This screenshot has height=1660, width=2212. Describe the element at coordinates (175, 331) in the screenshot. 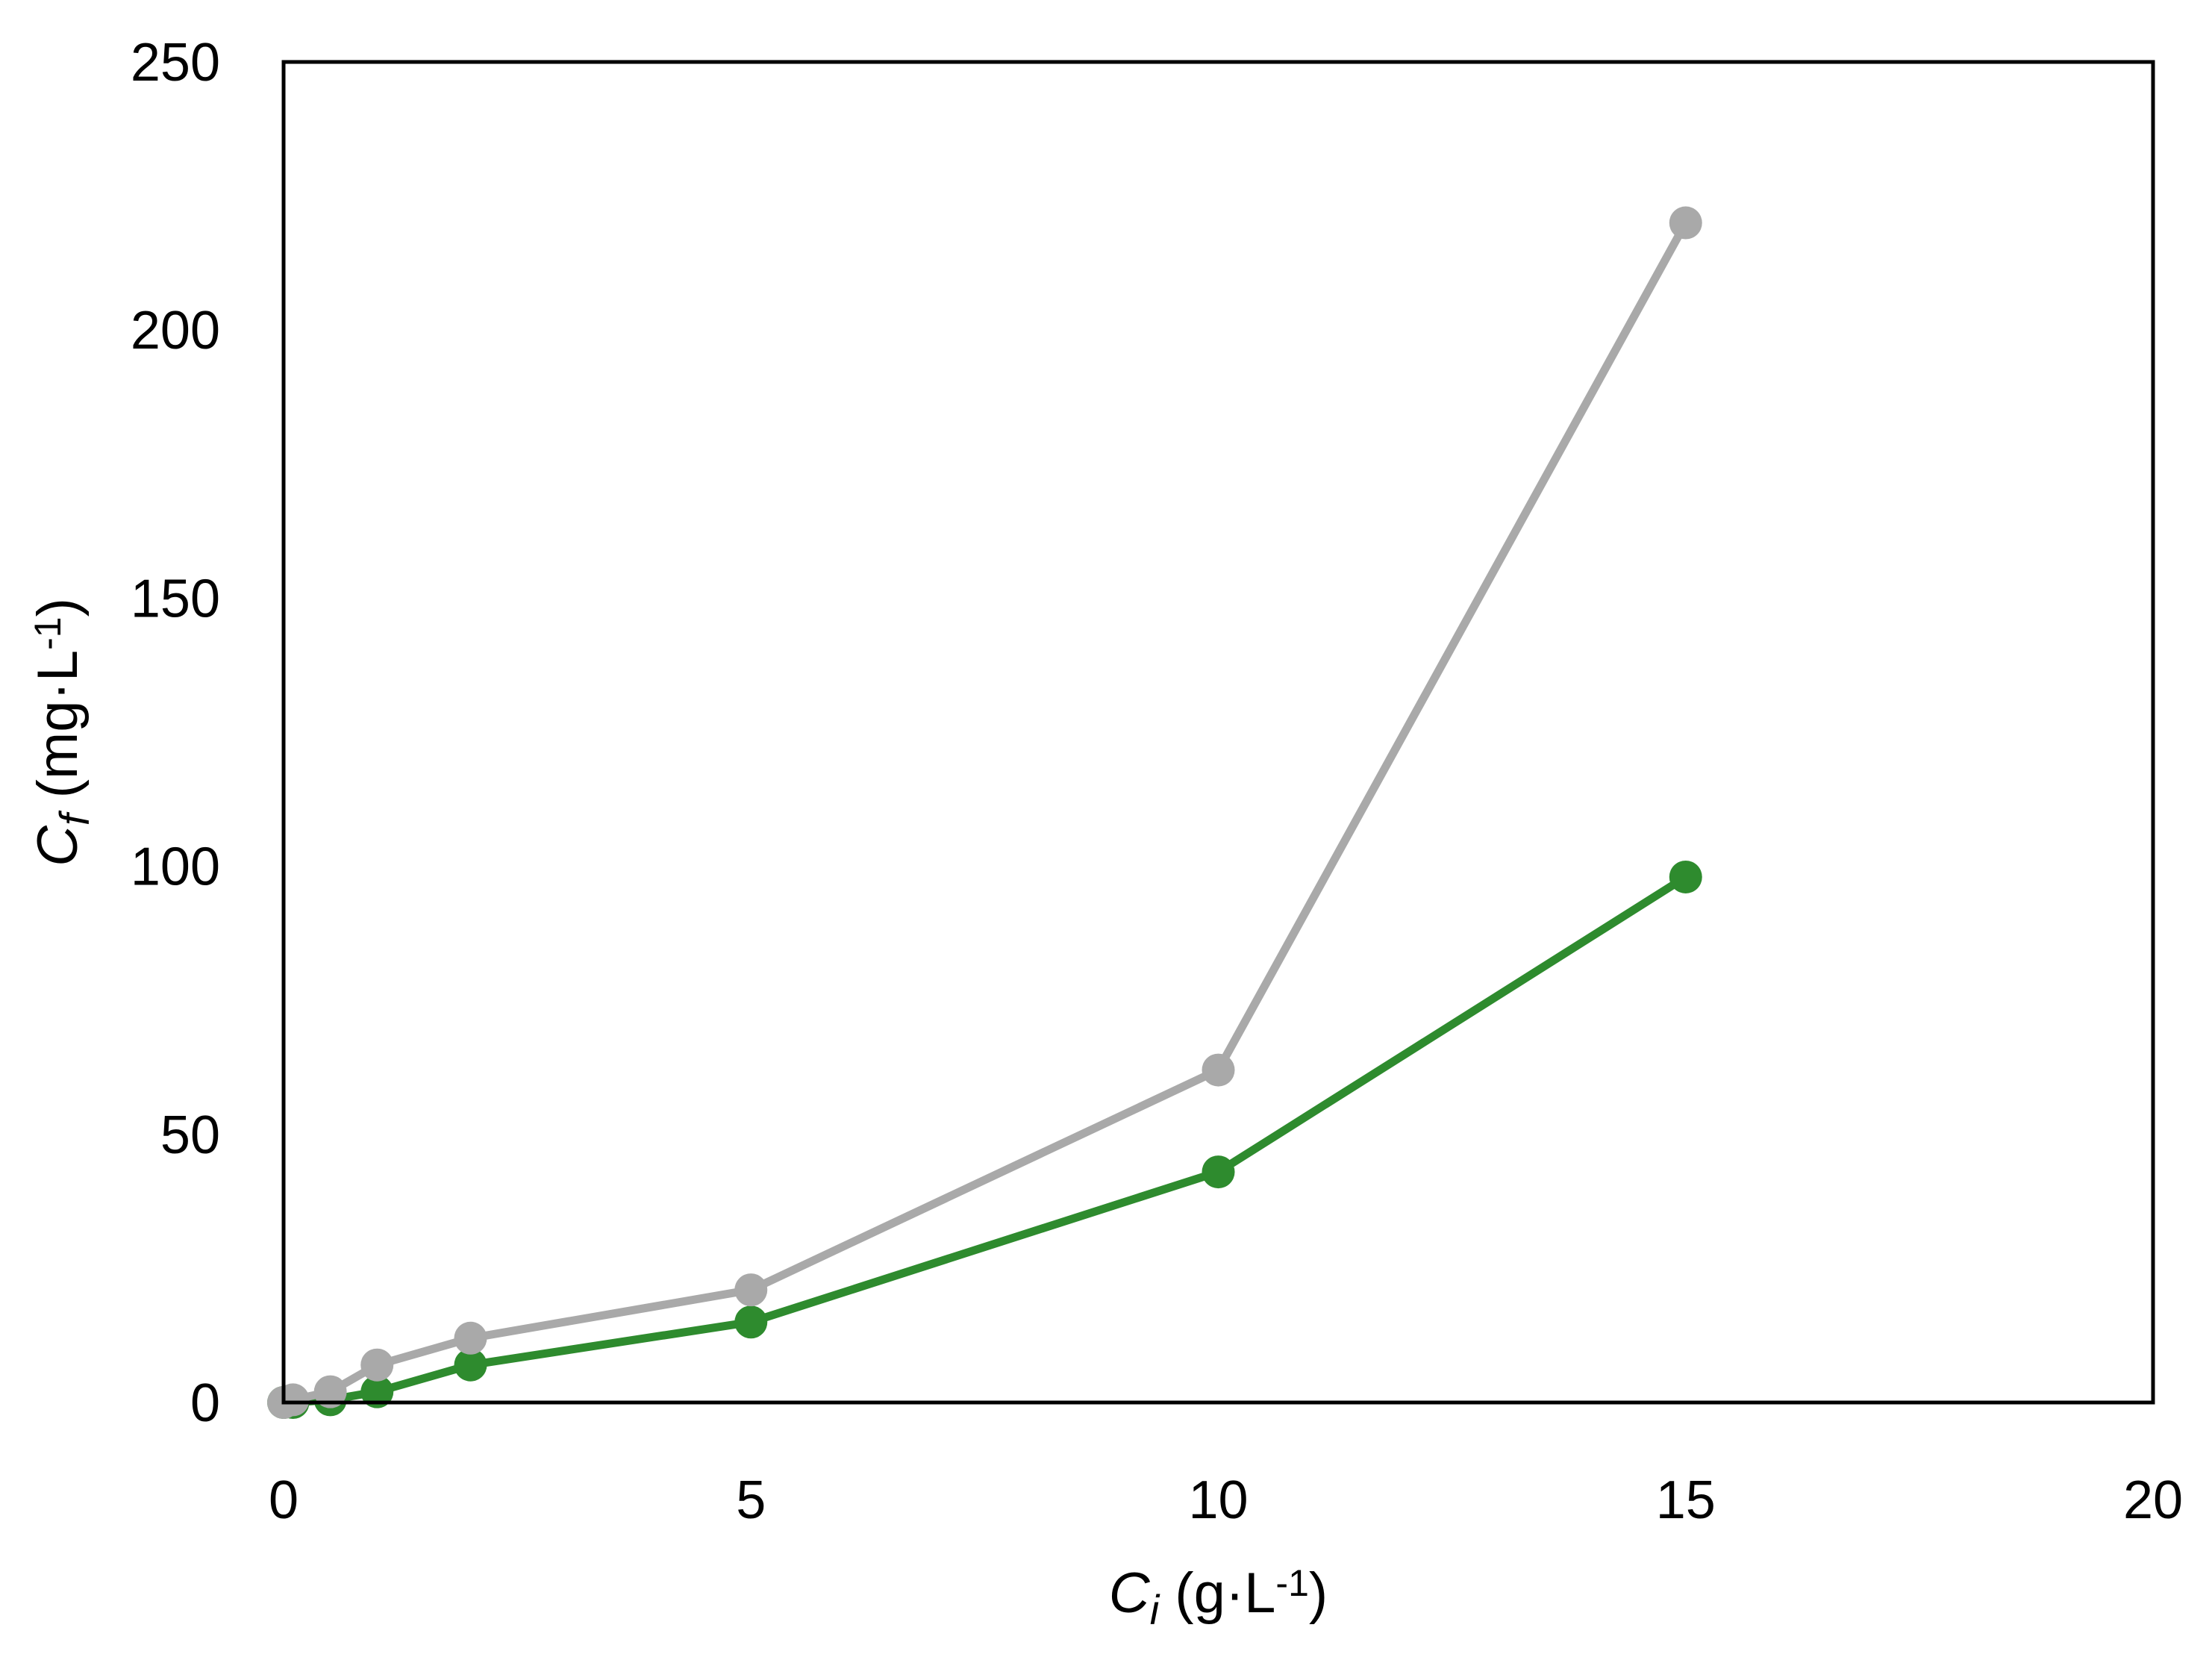

I see `y-tick-label: 200` at that location.